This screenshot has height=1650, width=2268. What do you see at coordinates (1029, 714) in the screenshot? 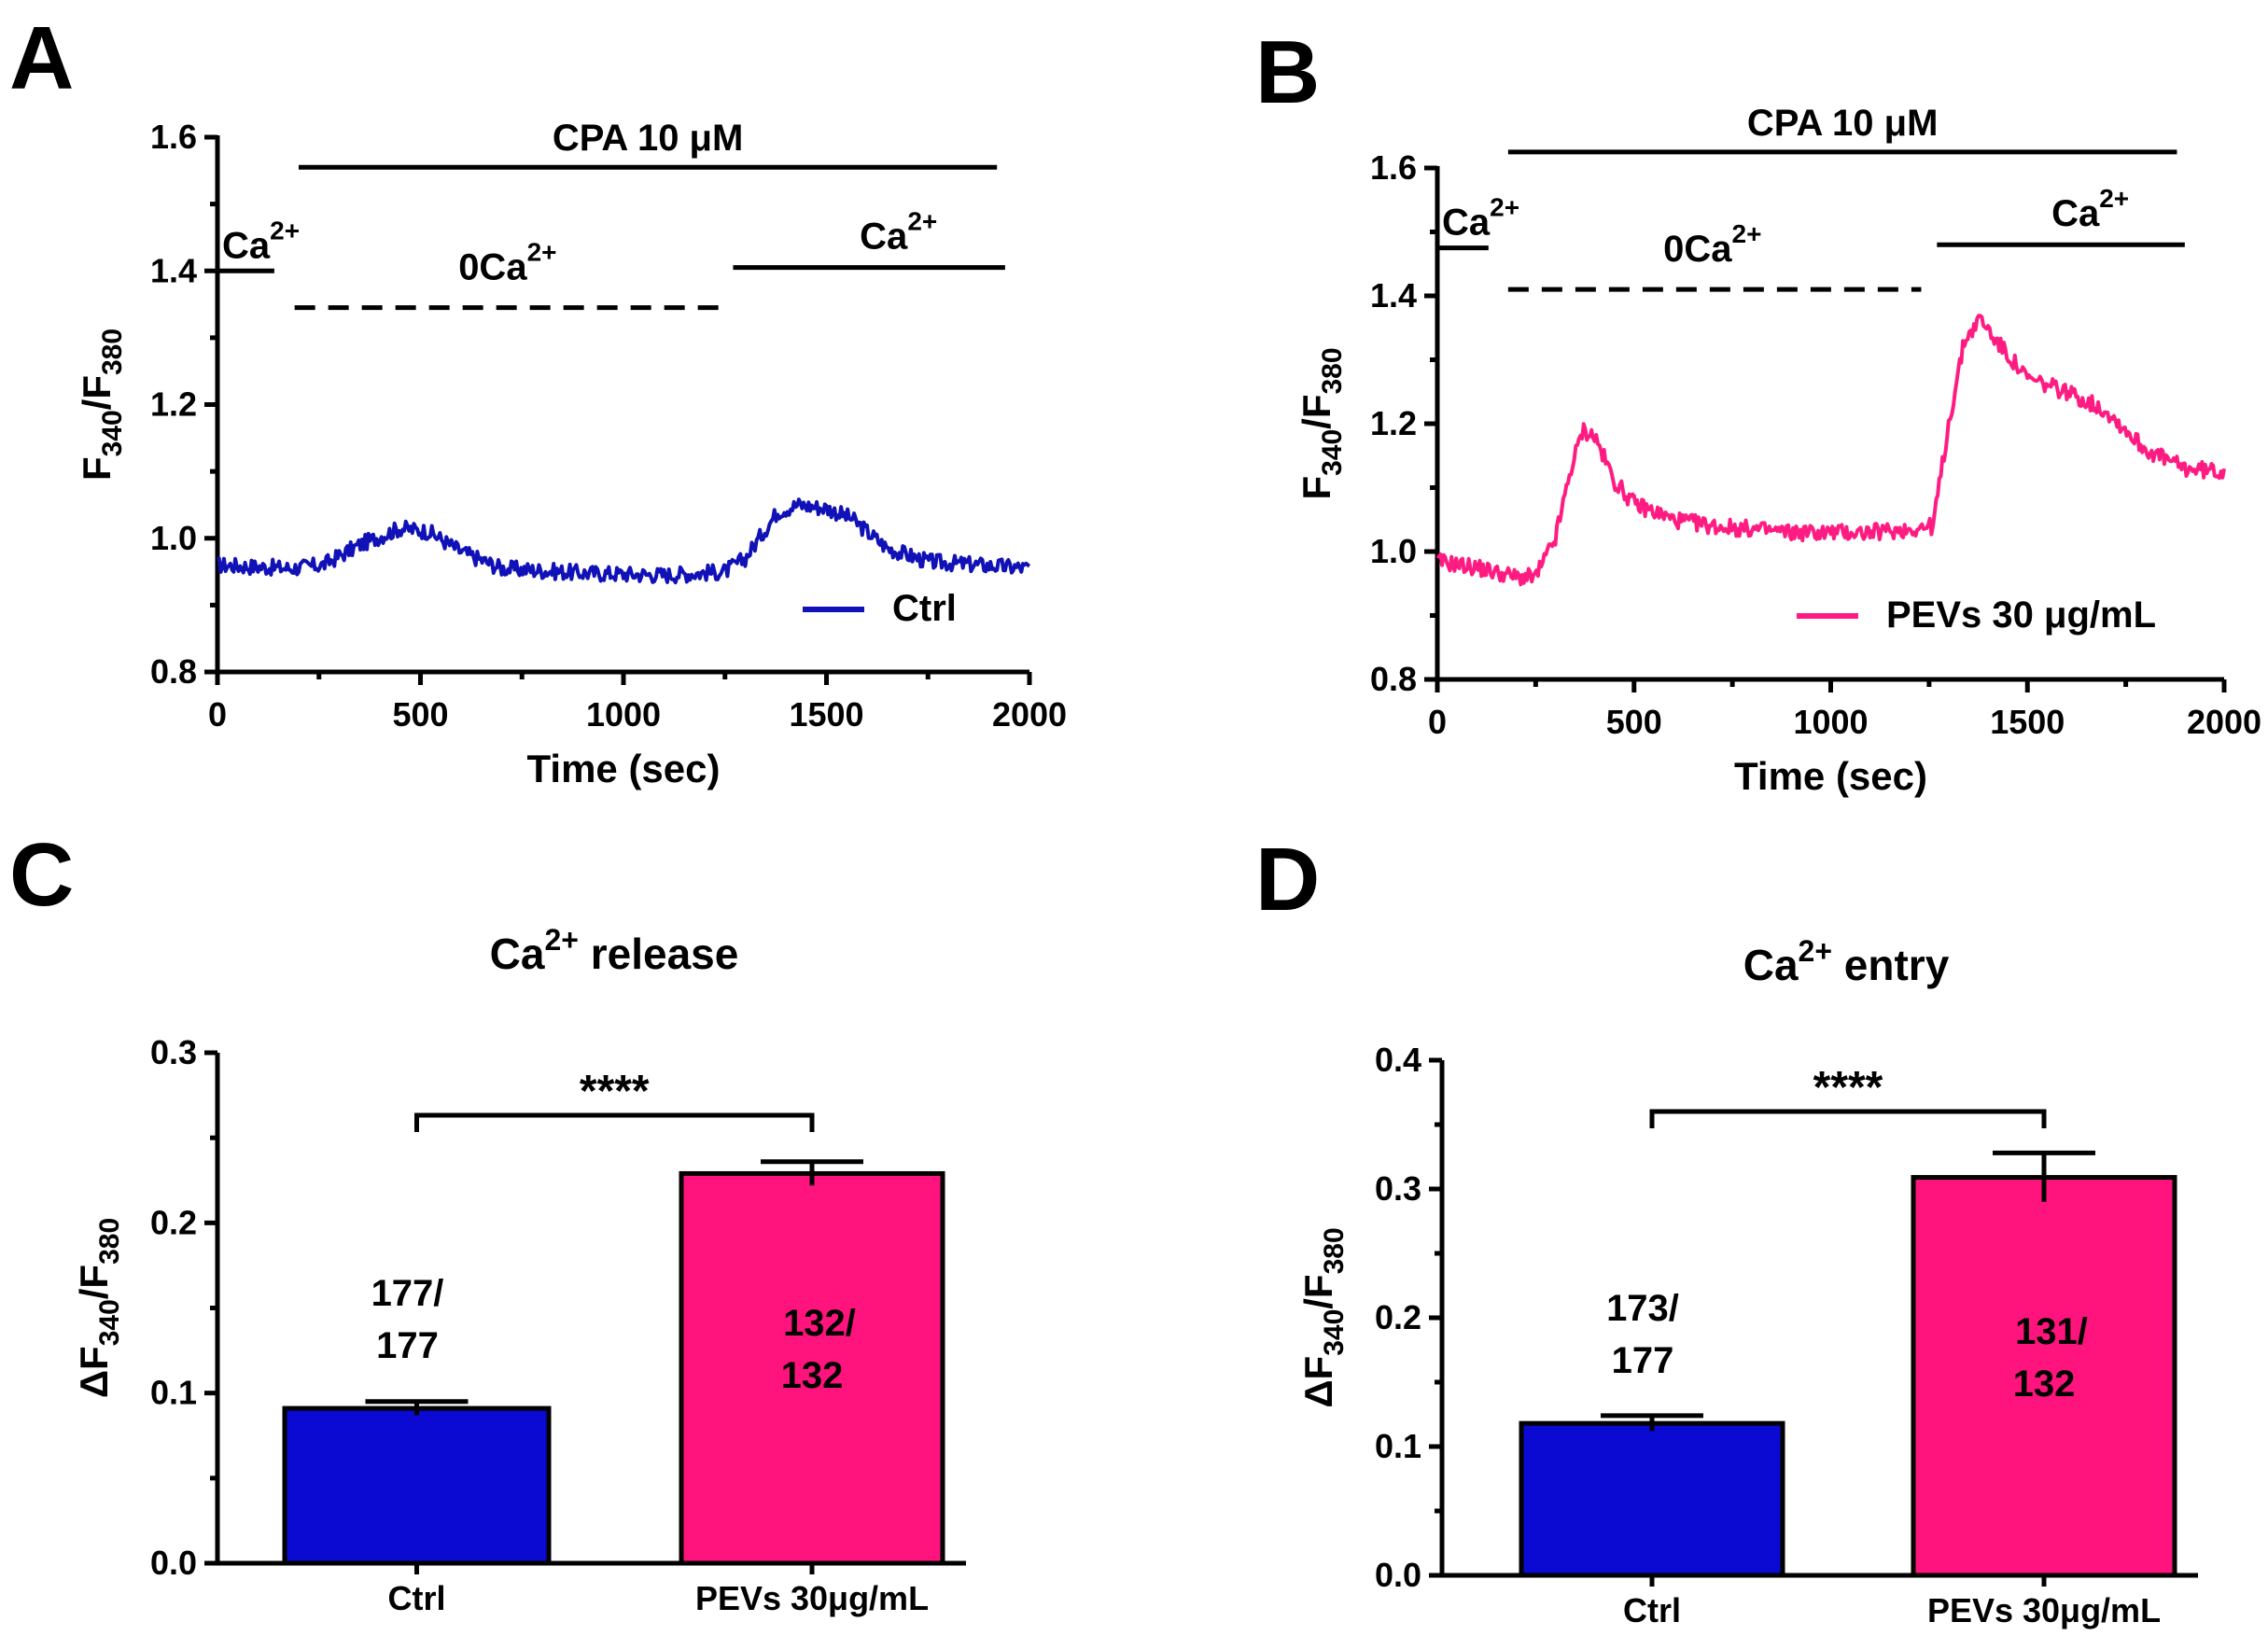
I see `x-tick-label-a: 2000` at bounding box center [1029, 714].